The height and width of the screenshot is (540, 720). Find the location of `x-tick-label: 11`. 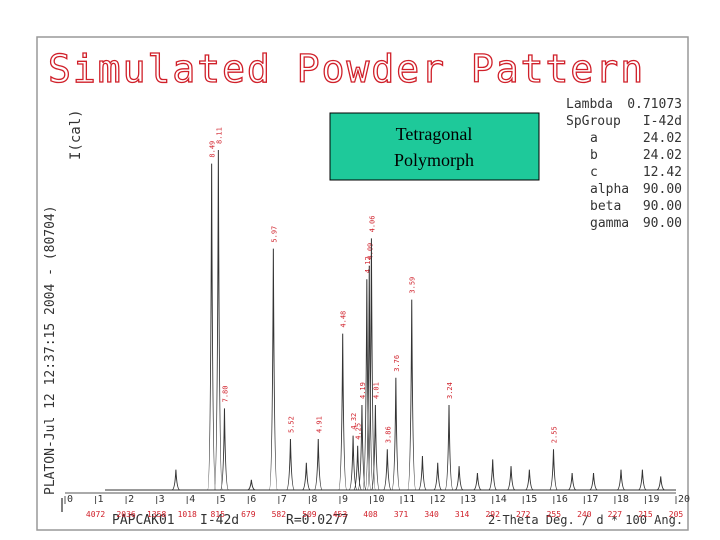

x-tick-label: 11 is located at coordinates (409, 499).